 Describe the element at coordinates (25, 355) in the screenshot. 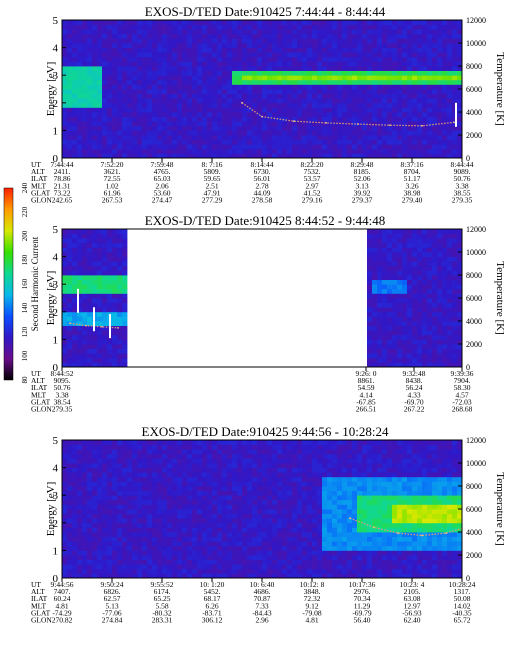

I see `colorbar-tick-label: 100` at that location.